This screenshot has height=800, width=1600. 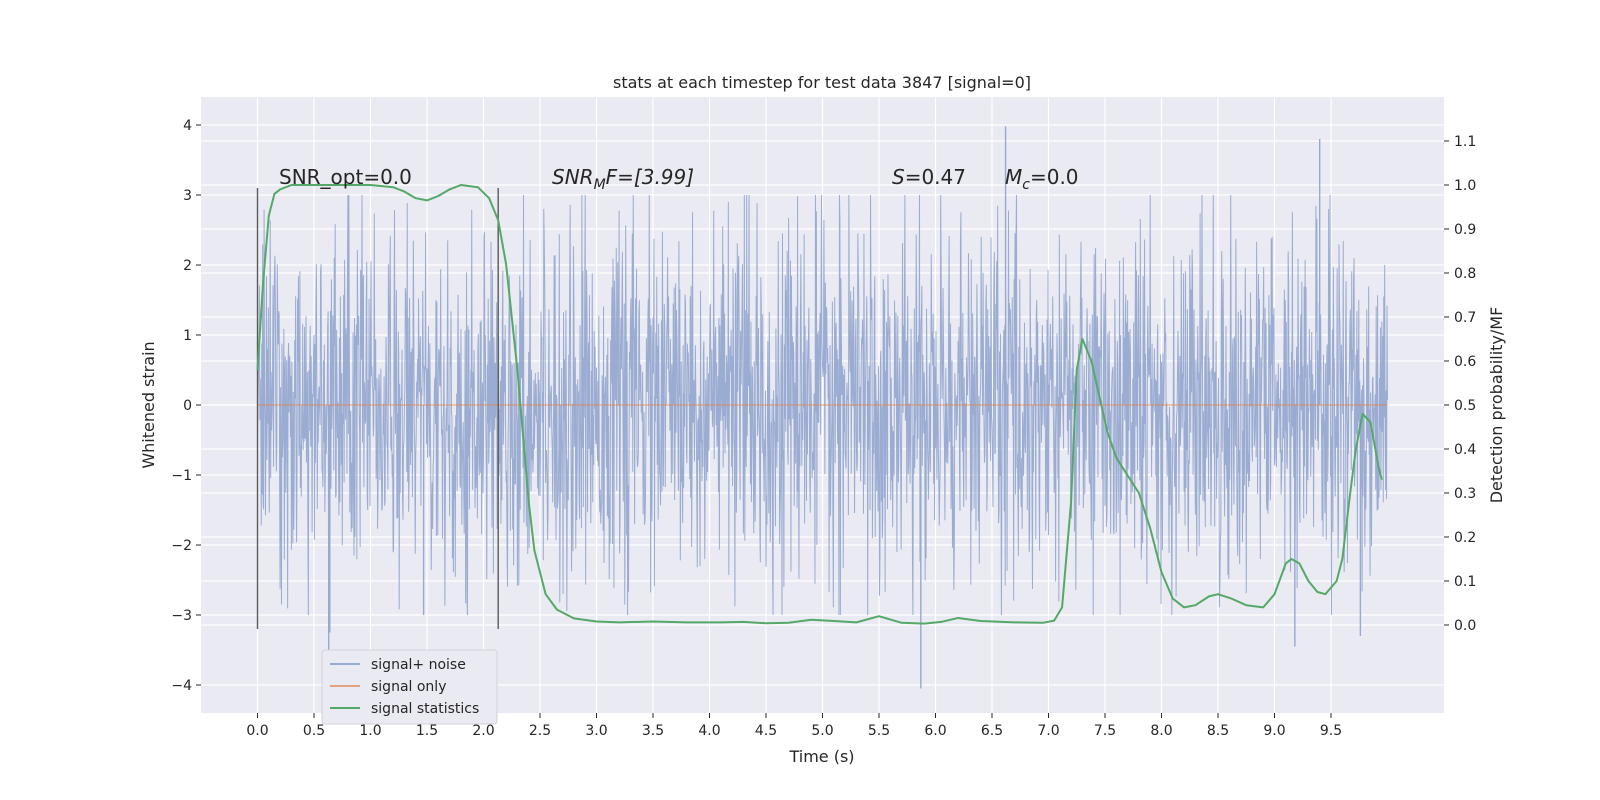 What do you see at coordinates (483, 731) in the screenshot?
I see `x-tick-label: 2.0` at bounding box center [483, 731].